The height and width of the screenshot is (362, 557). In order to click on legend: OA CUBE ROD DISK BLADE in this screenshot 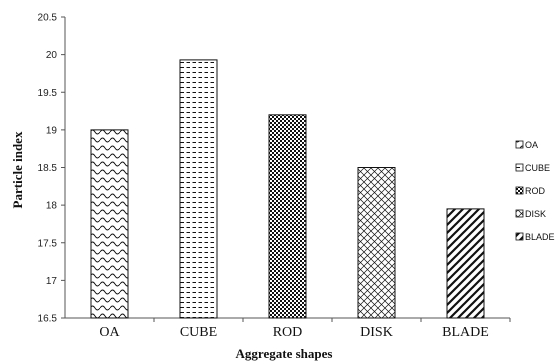, I will do `click(535, 191)`.